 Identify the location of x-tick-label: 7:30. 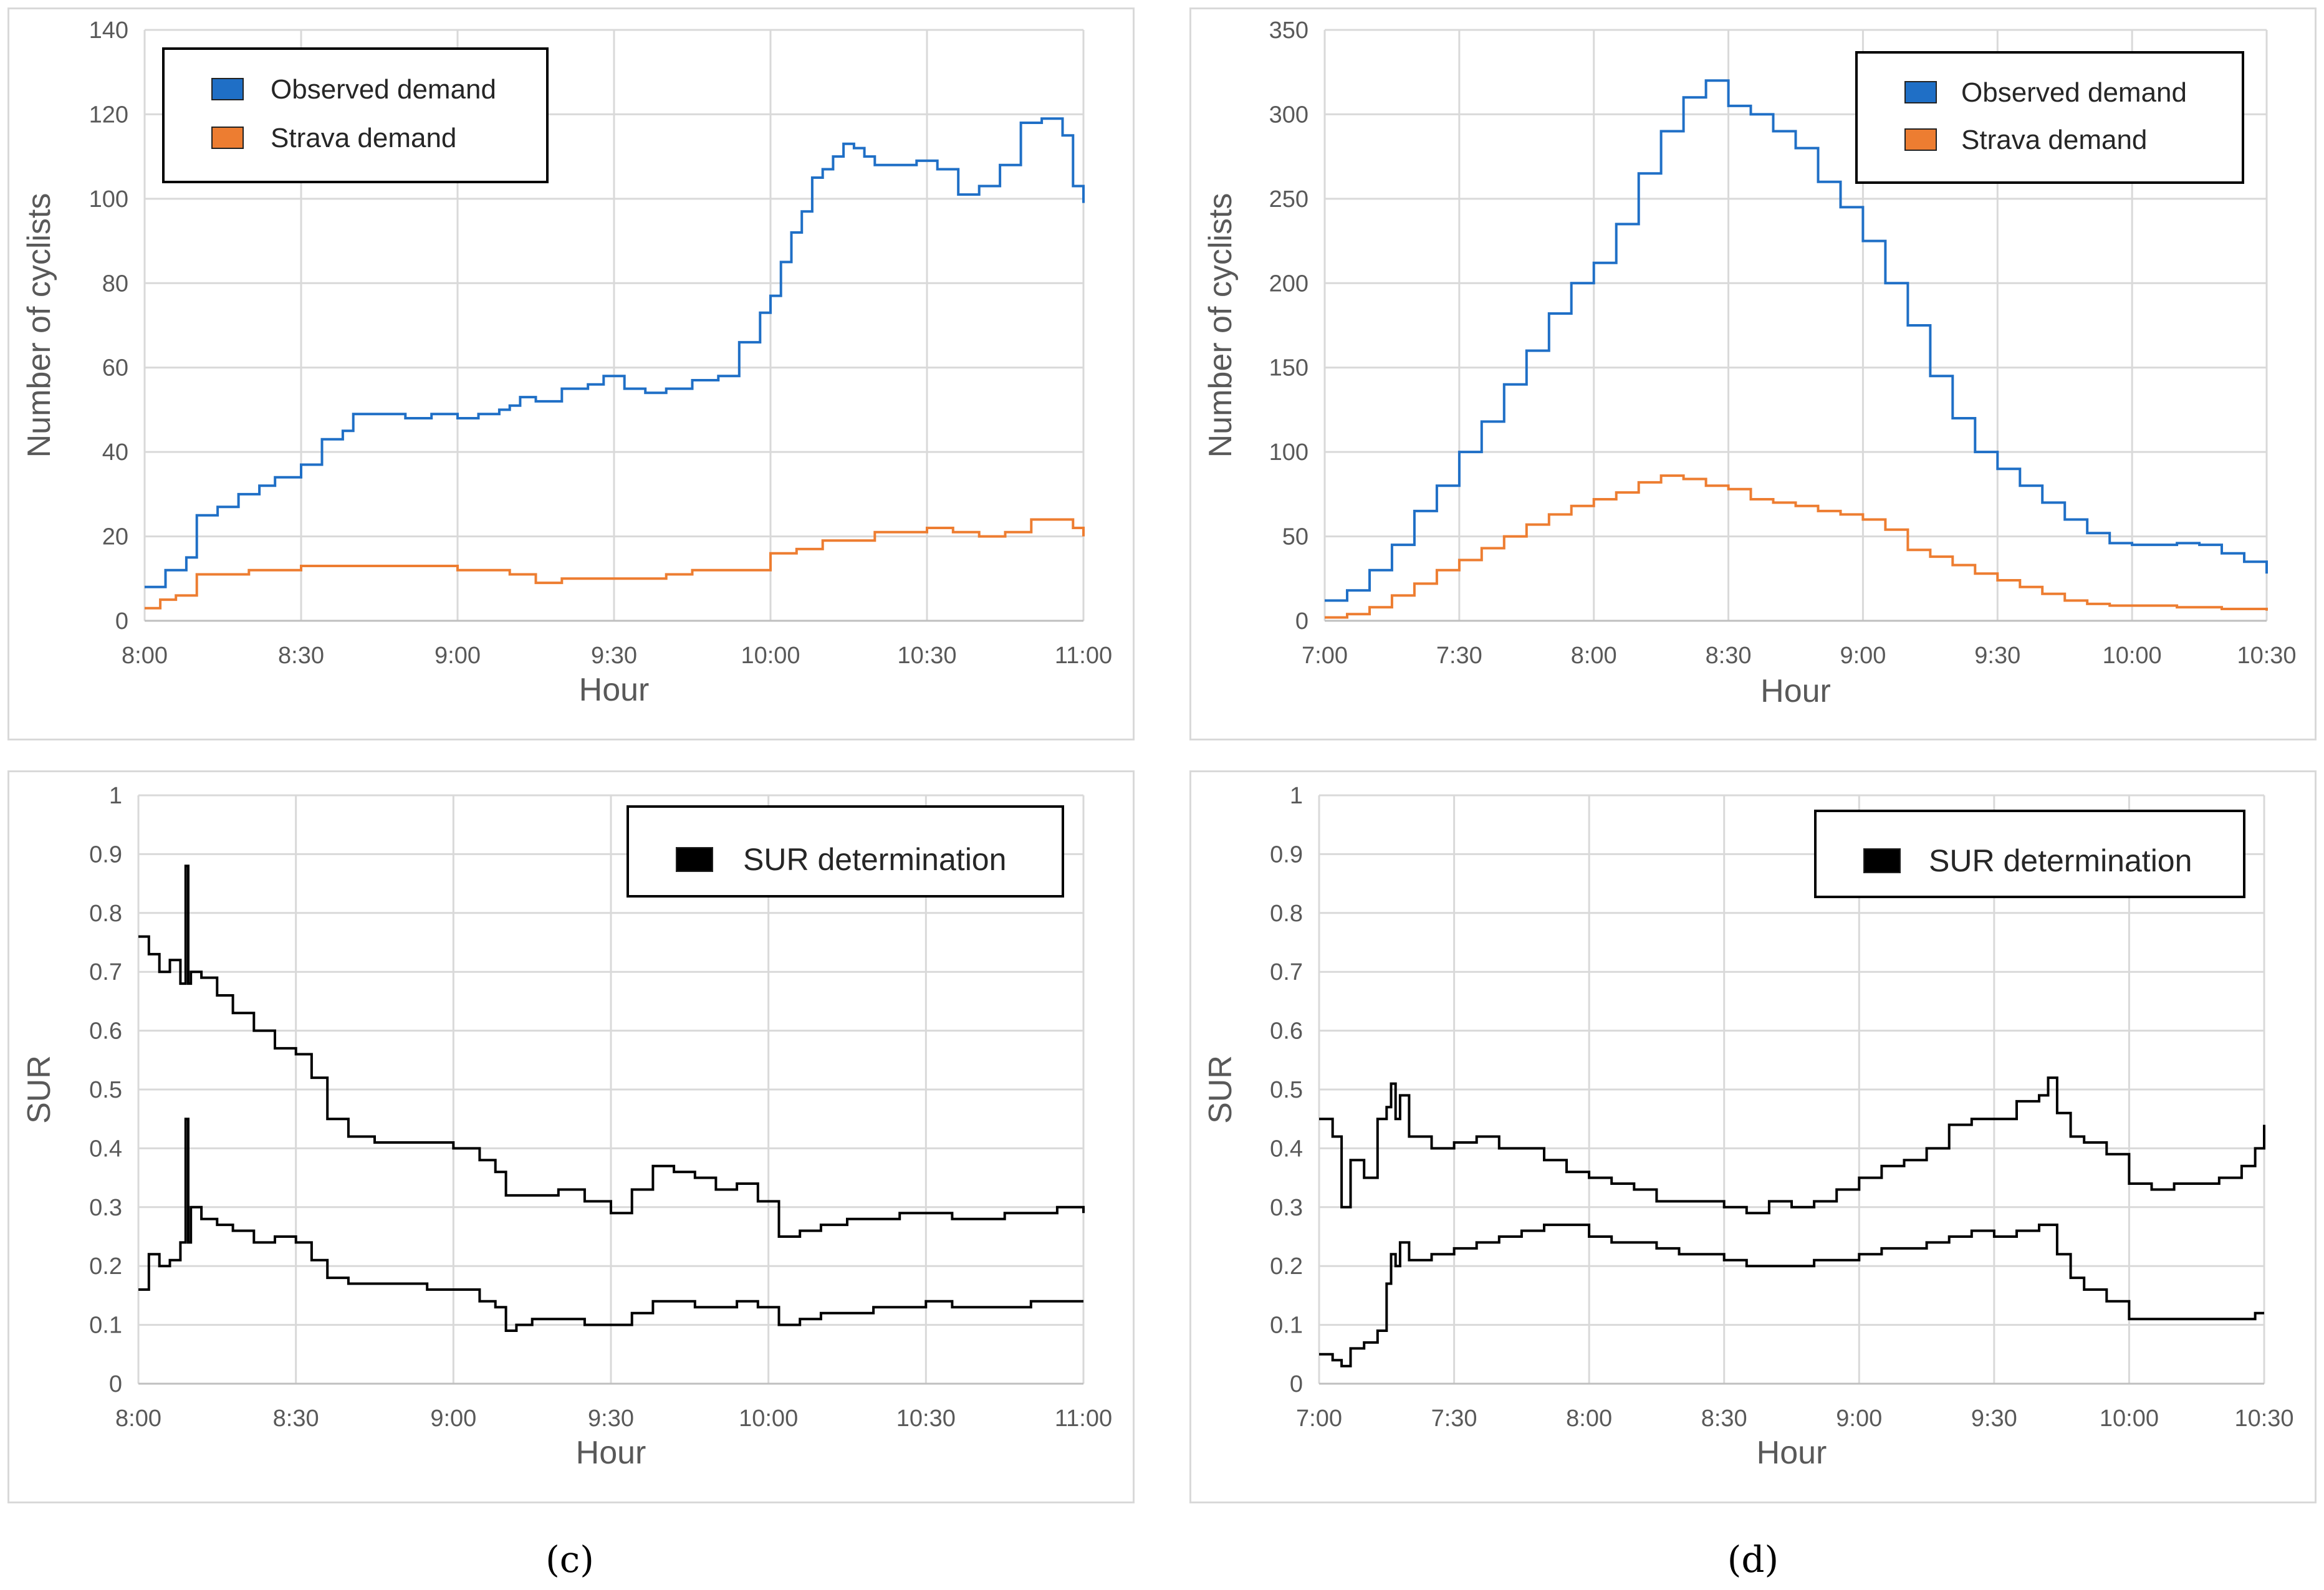
(1459, 656).